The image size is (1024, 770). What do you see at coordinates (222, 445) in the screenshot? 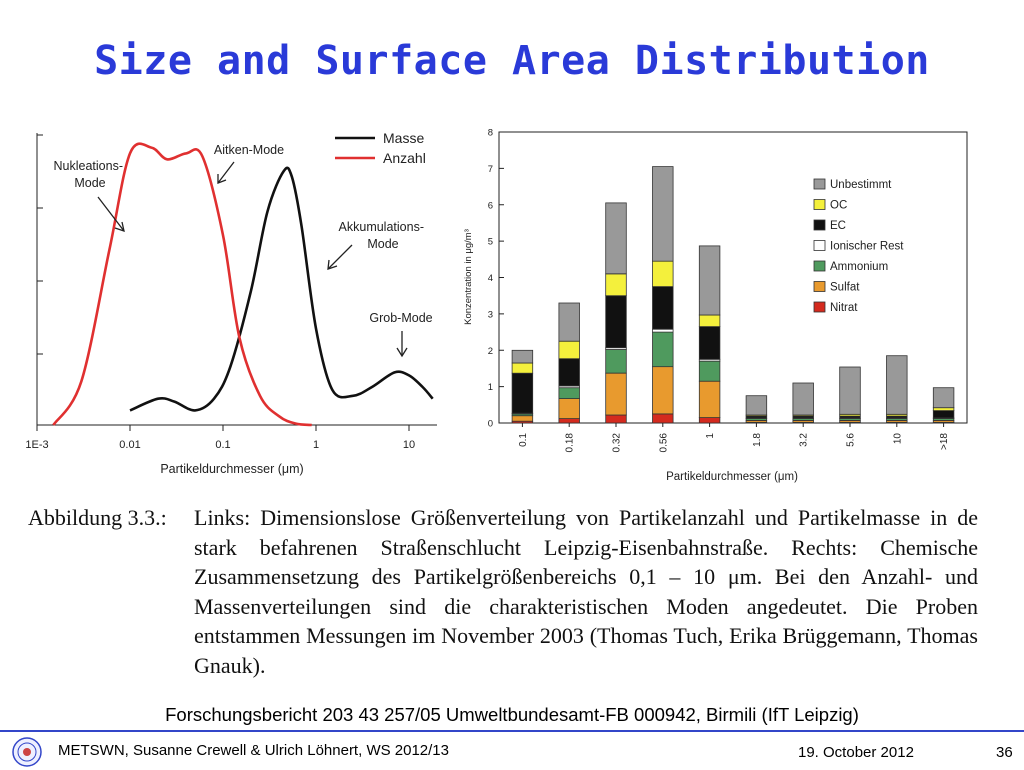
I see `left-x-tick-label: 0.1` at bounding box center [222, 445].